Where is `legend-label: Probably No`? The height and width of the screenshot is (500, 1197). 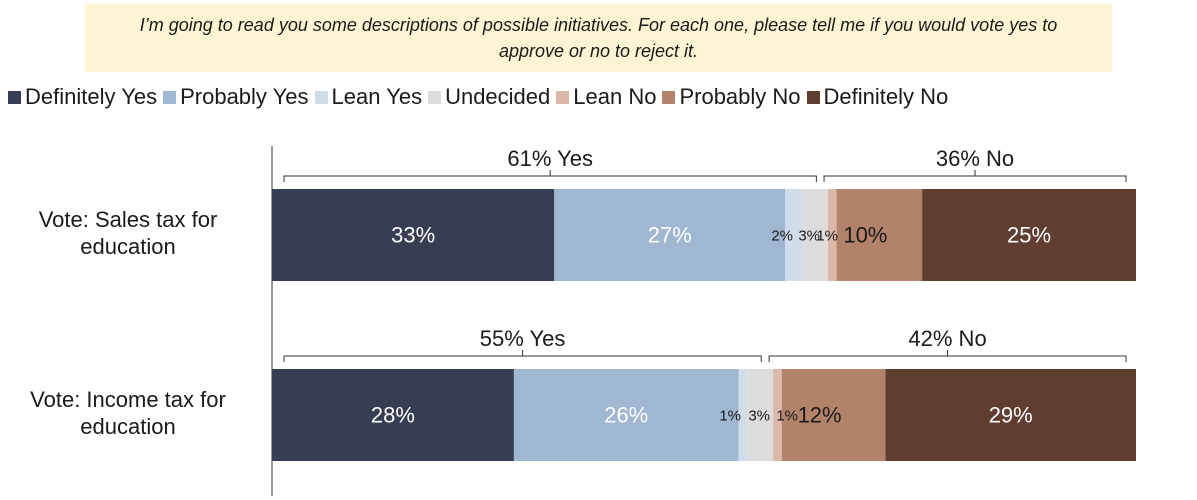 legend-label: Probably No is located at coordinates (740, 96).